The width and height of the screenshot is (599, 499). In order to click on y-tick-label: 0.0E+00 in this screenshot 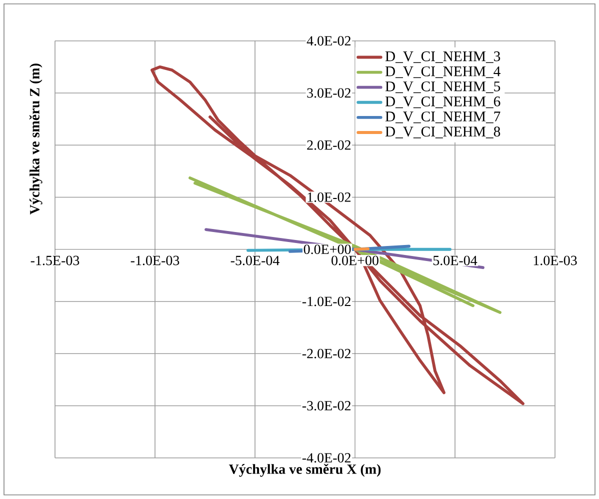, I will do `click(327, 249)`.